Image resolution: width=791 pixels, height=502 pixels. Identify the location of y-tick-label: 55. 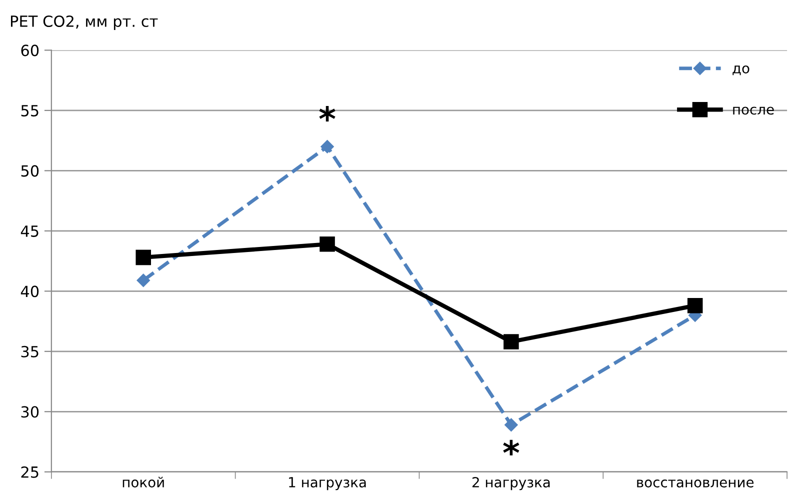
(29, 110).